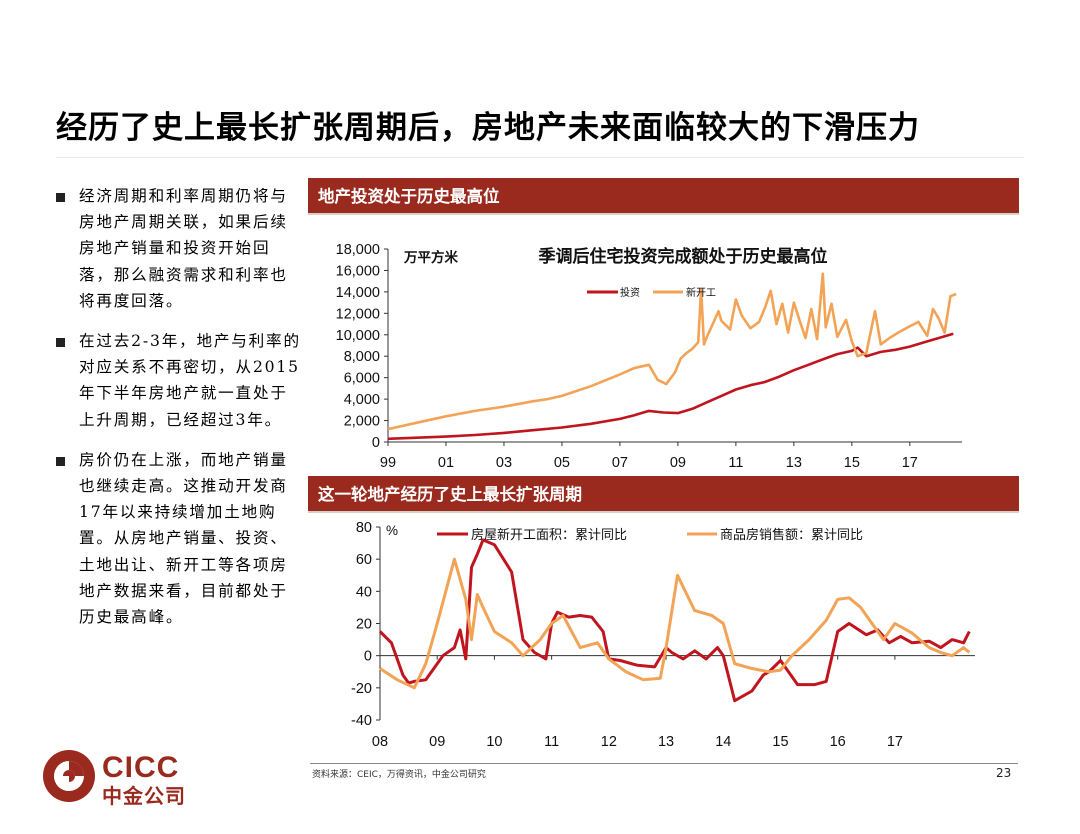  I want to click on y-tick-label: -20, so click(361, 689).